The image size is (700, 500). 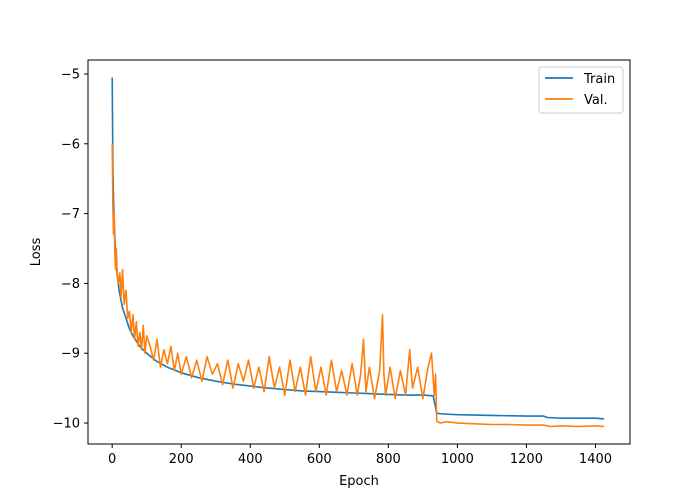 I want to click on y-tick-label: −9, so click(x=70, y=354).